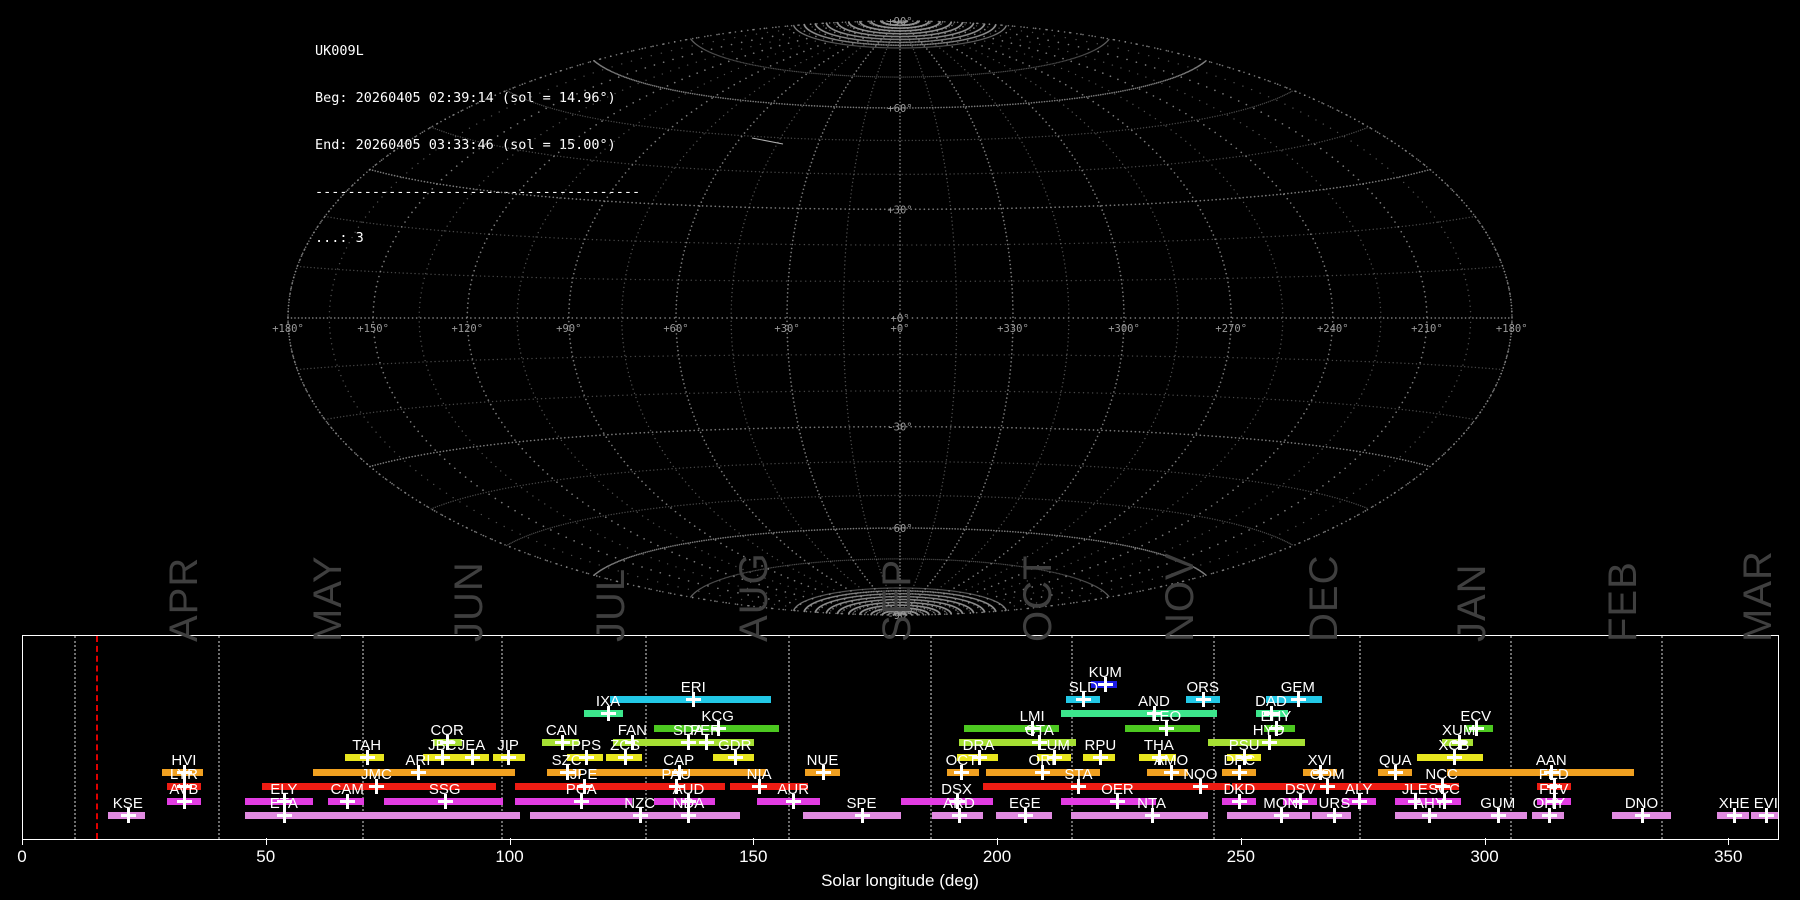  What do you see at coordinates (1171, 760) in the screenshot?
I see `shower-label: AMO` at bounding box center [1171, 760].